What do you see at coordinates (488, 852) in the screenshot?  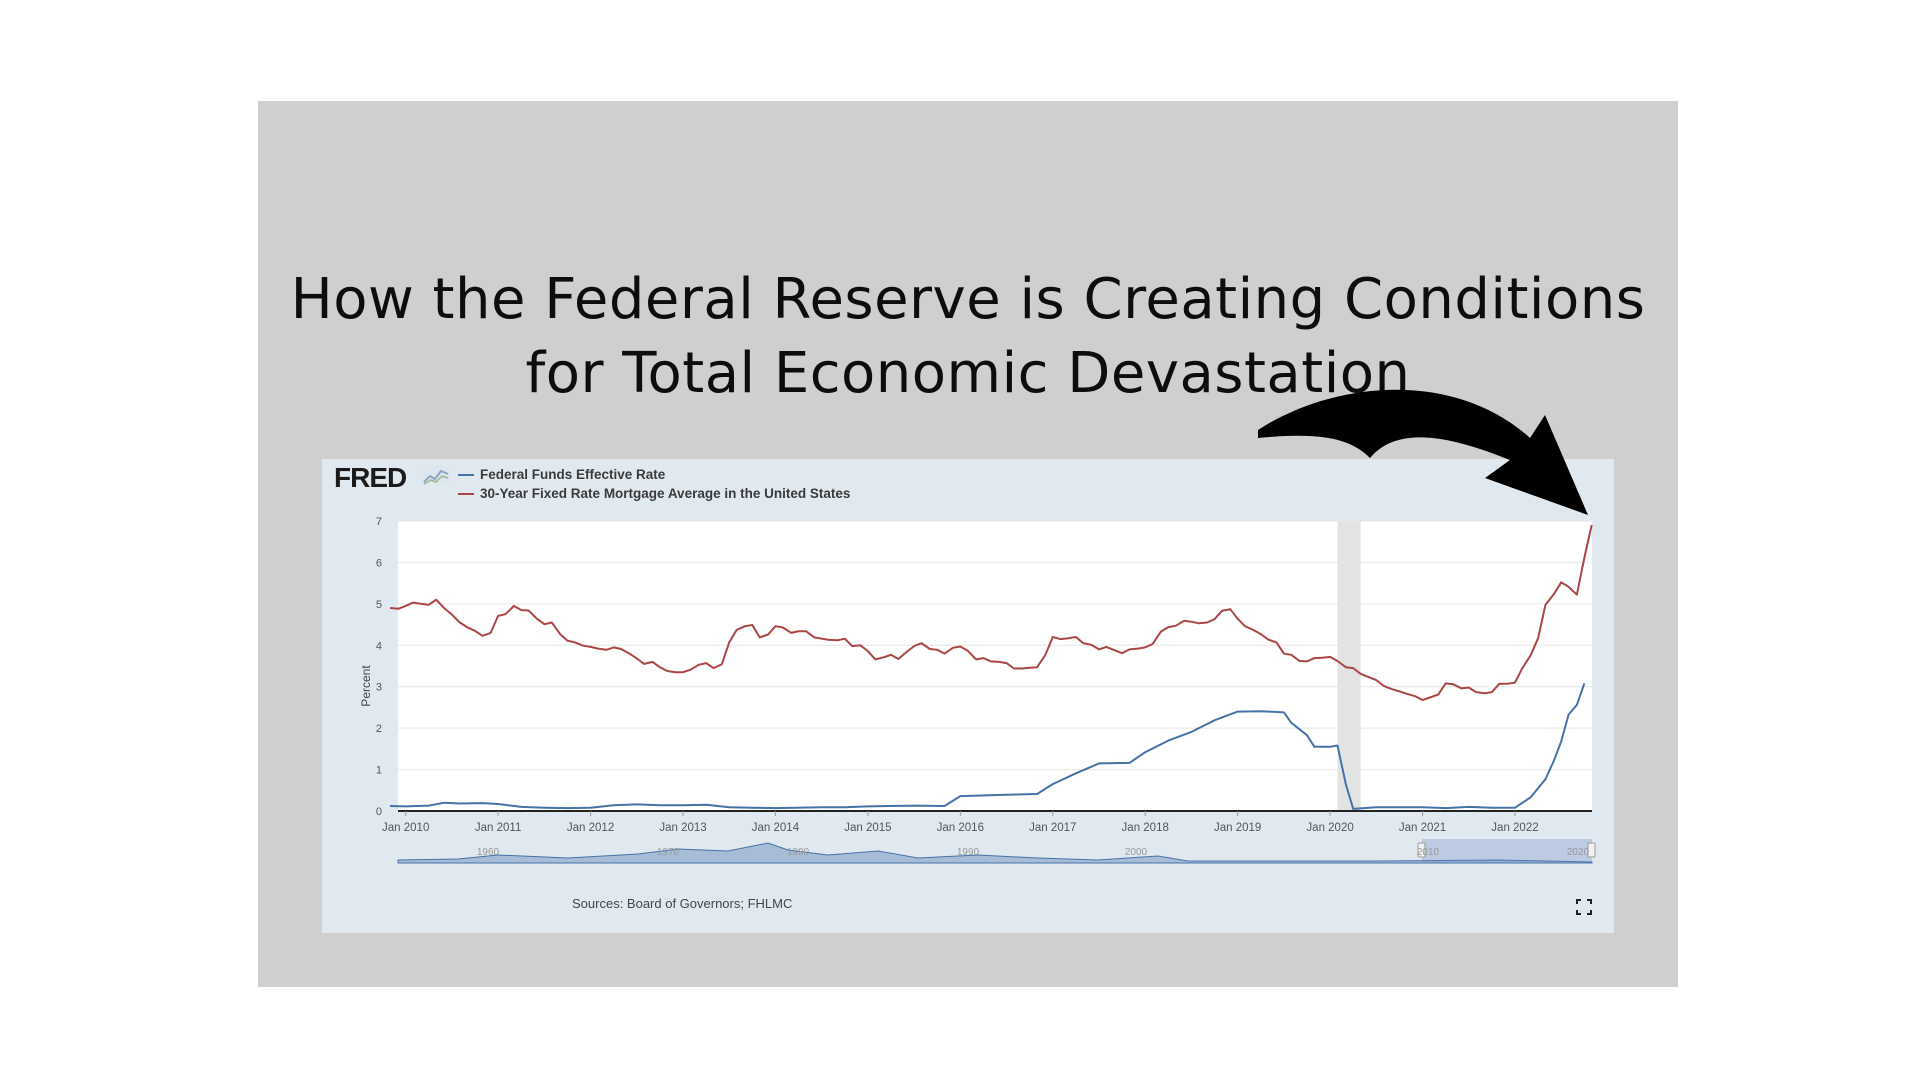 I see `navigator-tick-label: 1960` at bounding box center [488, 852].